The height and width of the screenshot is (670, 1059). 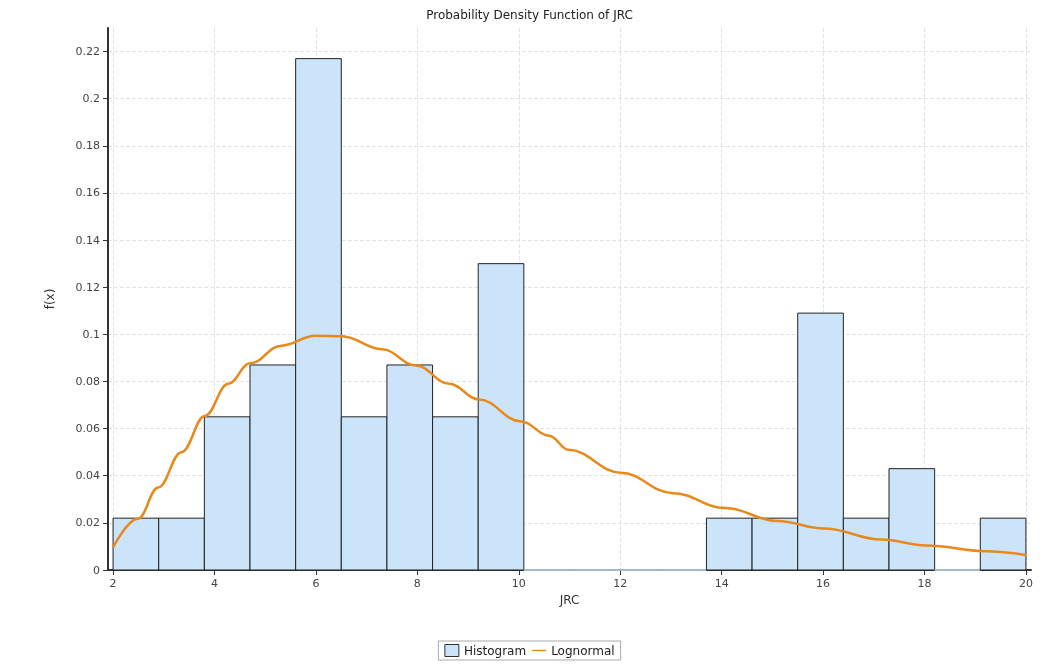 I want to click on y-tick-label: 0.1, so click(x=91, y=334).